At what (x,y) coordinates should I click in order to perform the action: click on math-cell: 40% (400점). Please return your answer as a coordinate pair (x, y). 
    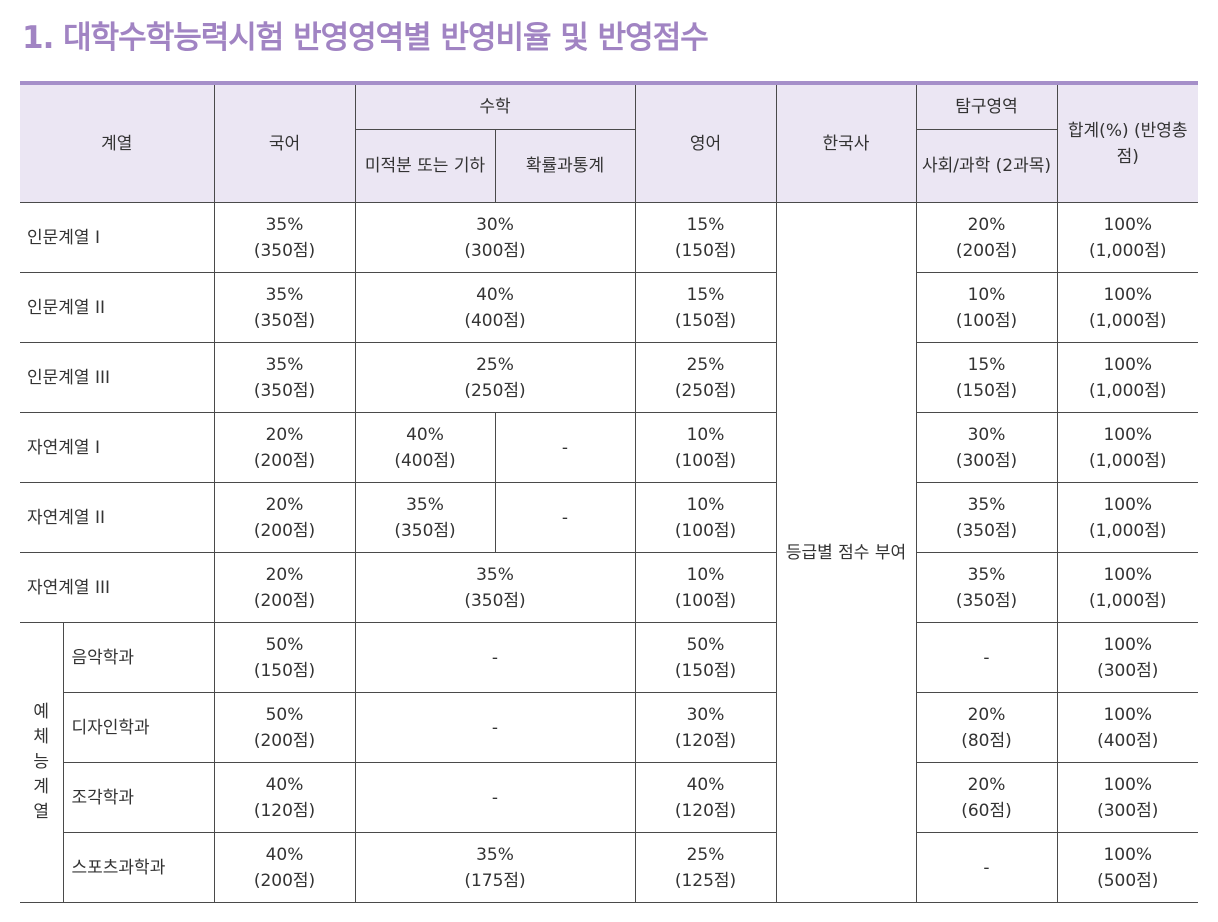
    Looking at the image, I should click on (495, 307).